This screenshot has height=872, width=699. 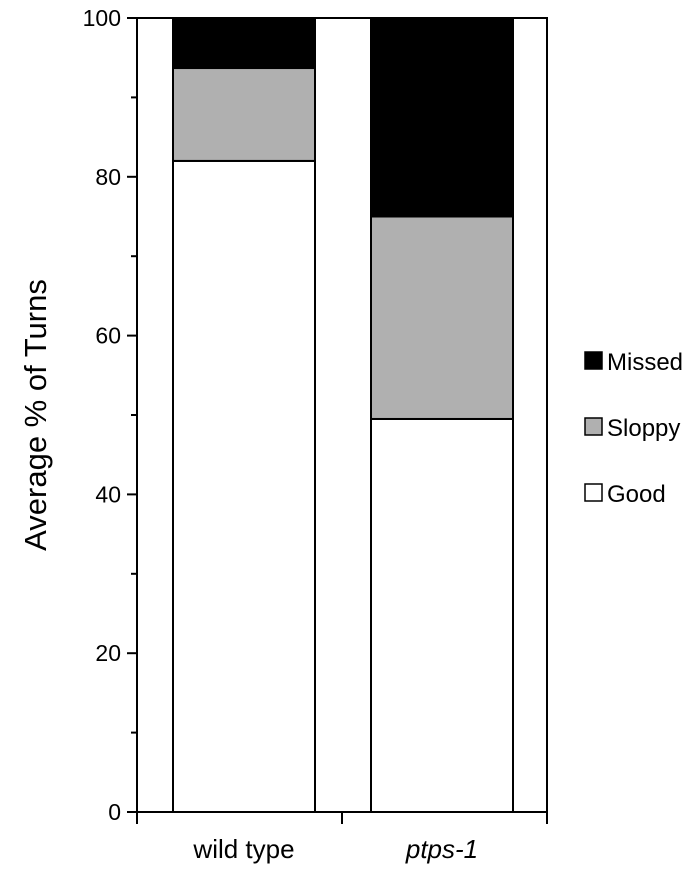 I want to click on y-tick-label: 20, so click(x=108, y=653).